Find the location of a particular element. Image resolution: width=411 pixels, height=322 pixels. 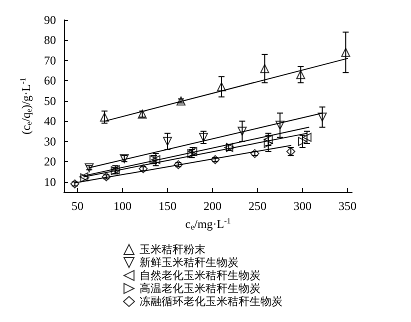

x-tick-label: 200 is located at coordinates (213, 206).